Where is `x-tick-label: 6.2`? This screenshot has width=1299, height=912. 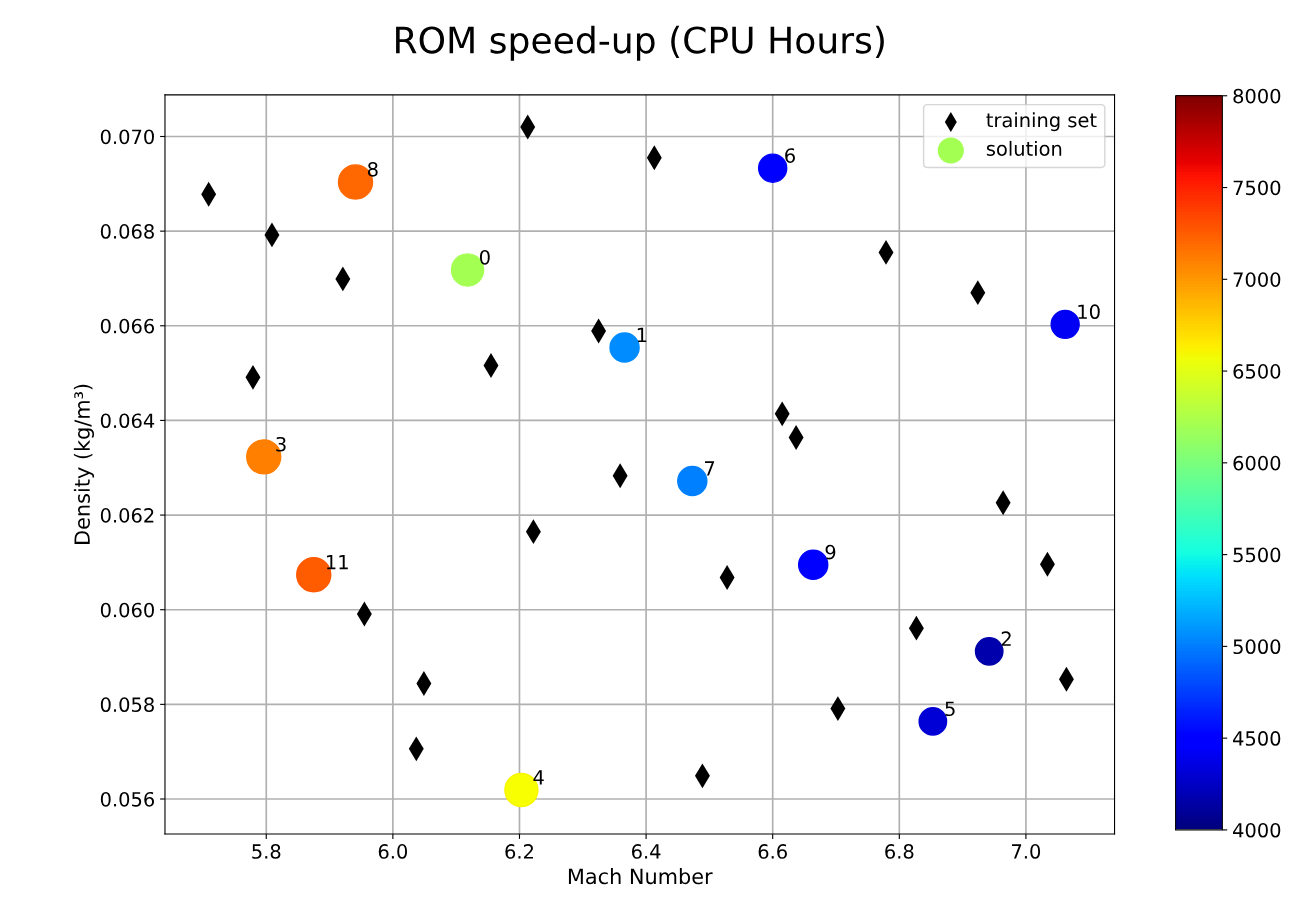 x-tick-label: 6.2 is located at coordinates (519, 851).